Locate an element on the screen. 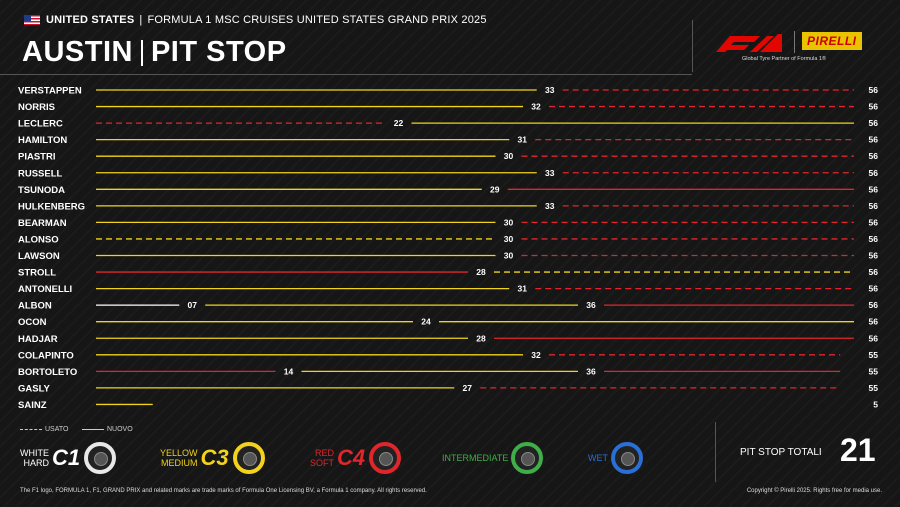 The height and width of the screenshot is (507, 900). totals-divider is located at coordinates (715, 452).